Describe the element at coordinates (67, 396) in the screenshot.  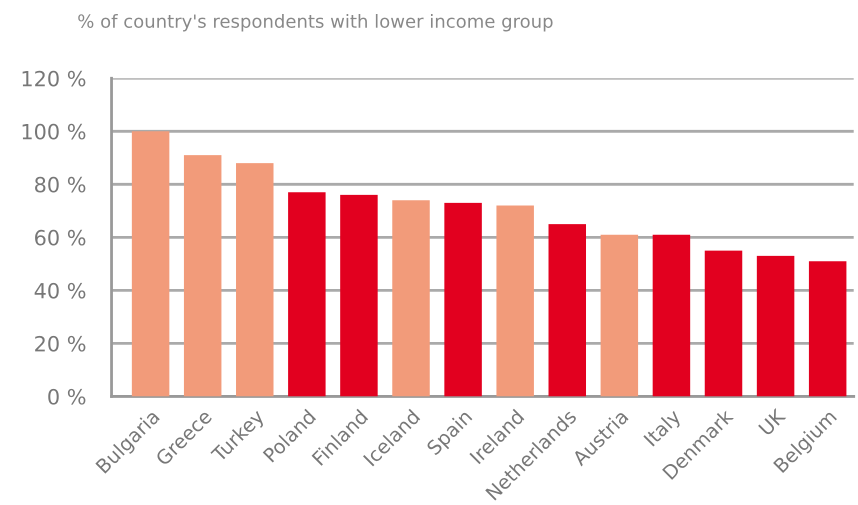
I see `y-tick-label: 0 %` at that location.